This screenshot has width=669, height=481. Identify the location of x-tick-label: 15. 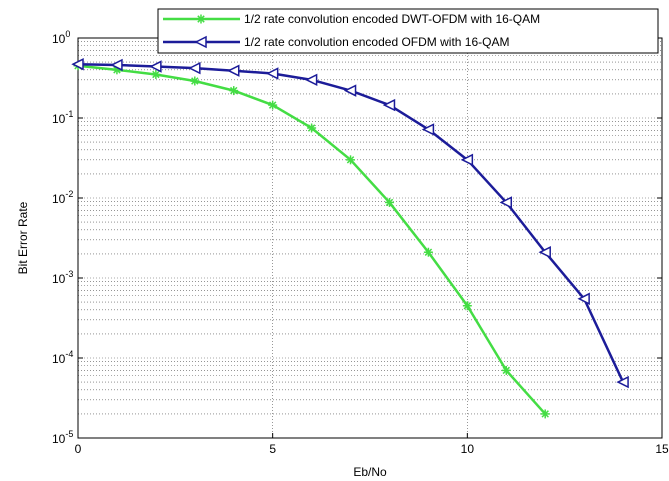
(662, 449).